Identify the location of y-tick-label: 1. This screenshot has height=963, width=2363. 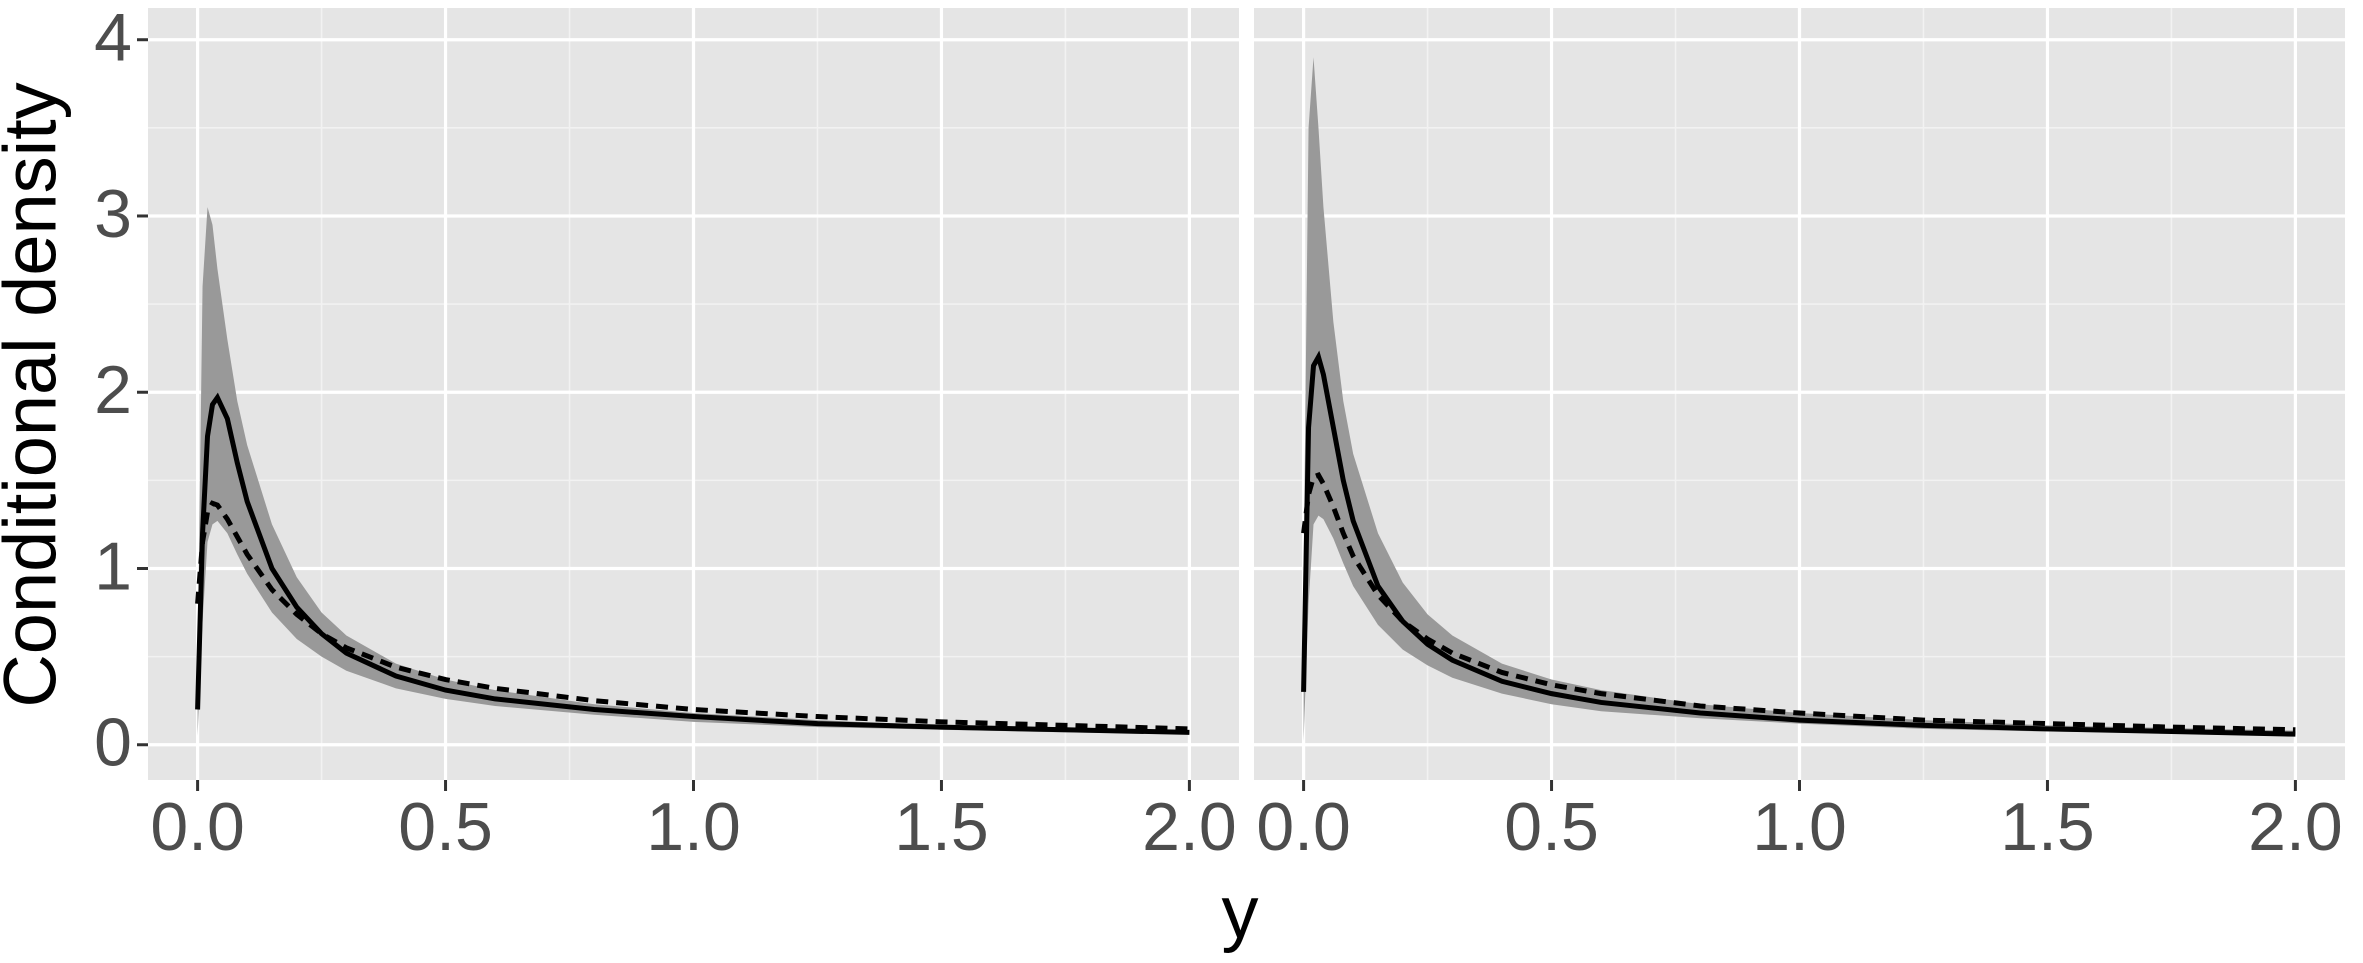
(113, 566).